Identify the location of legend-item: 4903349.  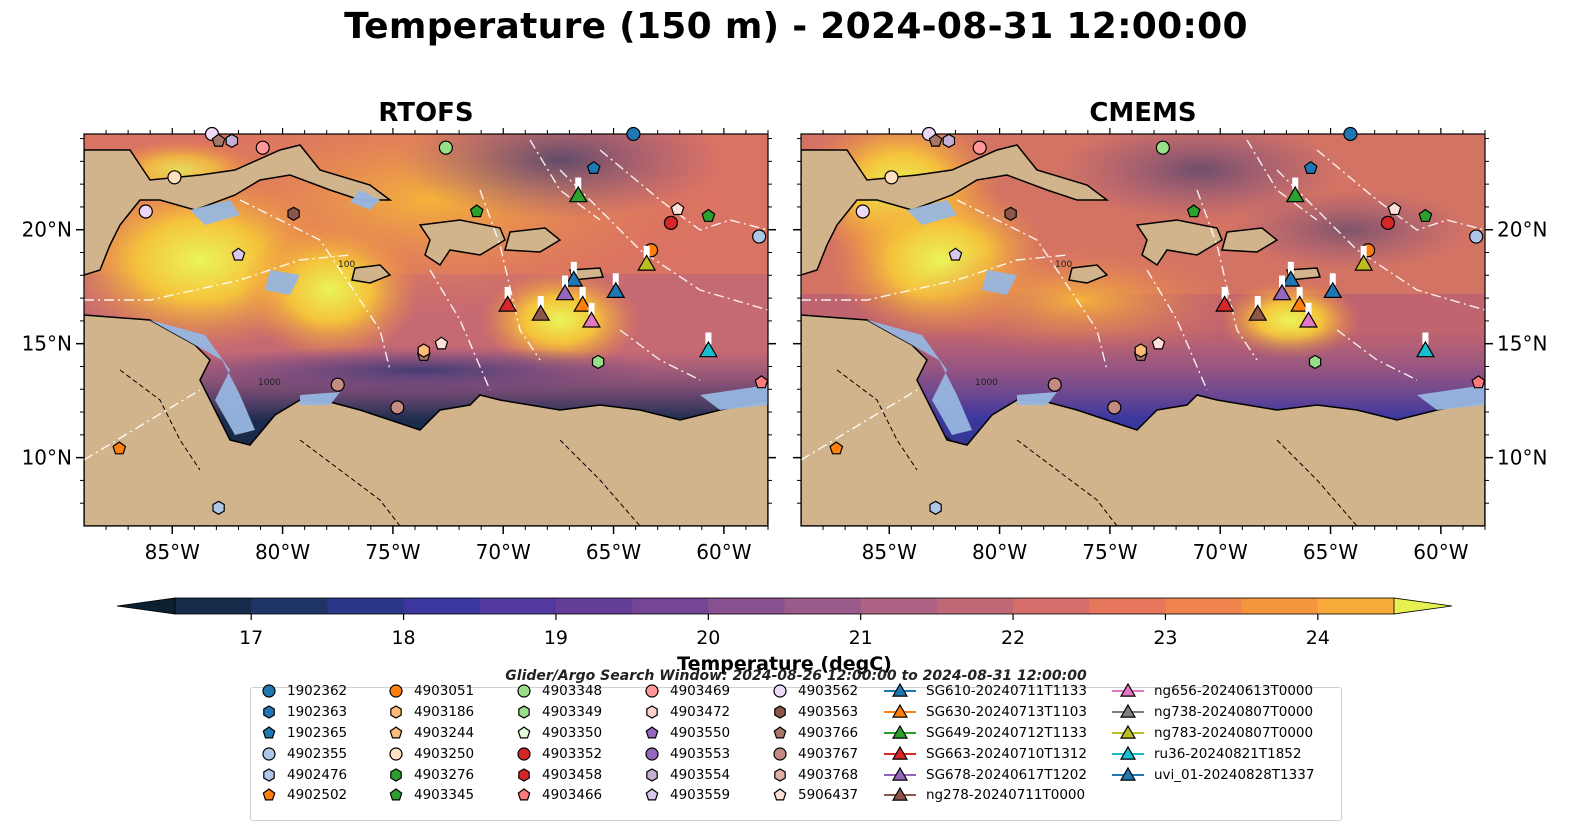
(559, 712).